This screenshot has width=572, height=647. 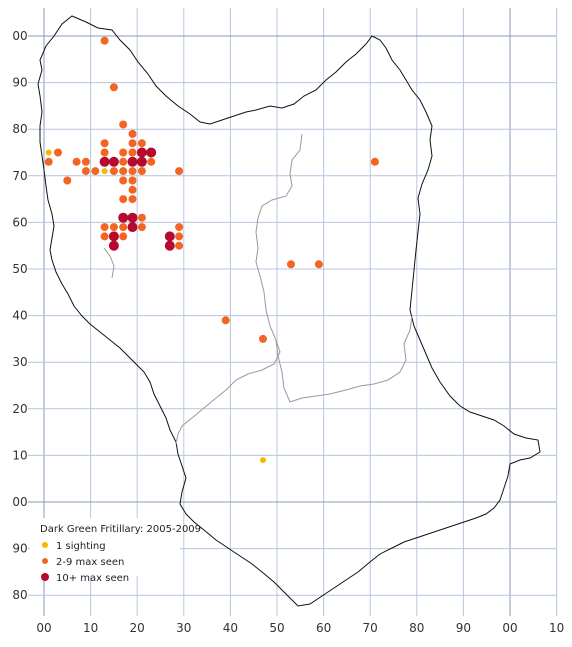 What do you see at coordinates (137, 628) in the screenshot?
I see `x-tick-label: 20` at bounding box center [137, 628].